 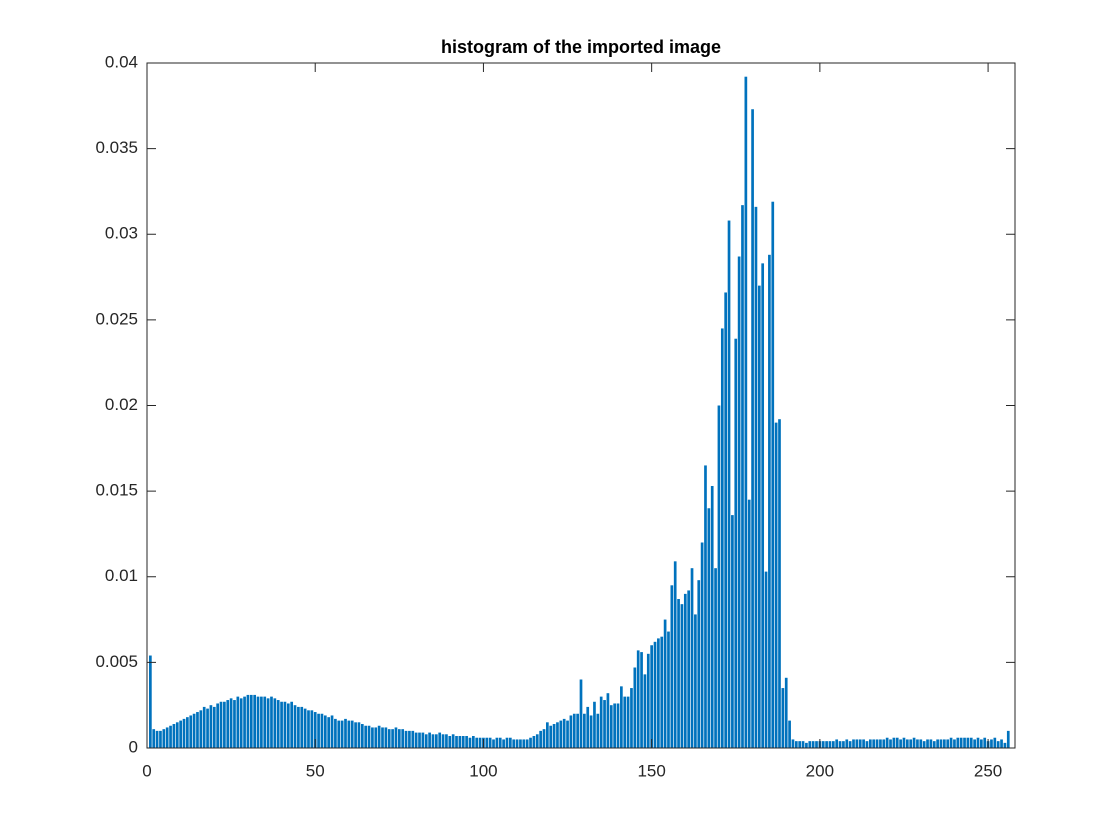 I want to click on x-tick-label: 250, so click(x=988, y=770).